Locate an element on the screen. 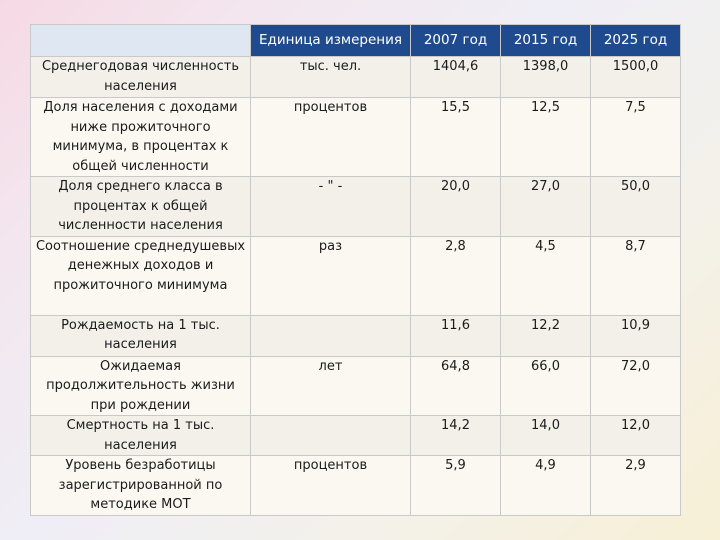 Image resolution: width=720 pixels, height=540 pixels. value-2015-cell: 66,0 is located at coordinates (545, 385).